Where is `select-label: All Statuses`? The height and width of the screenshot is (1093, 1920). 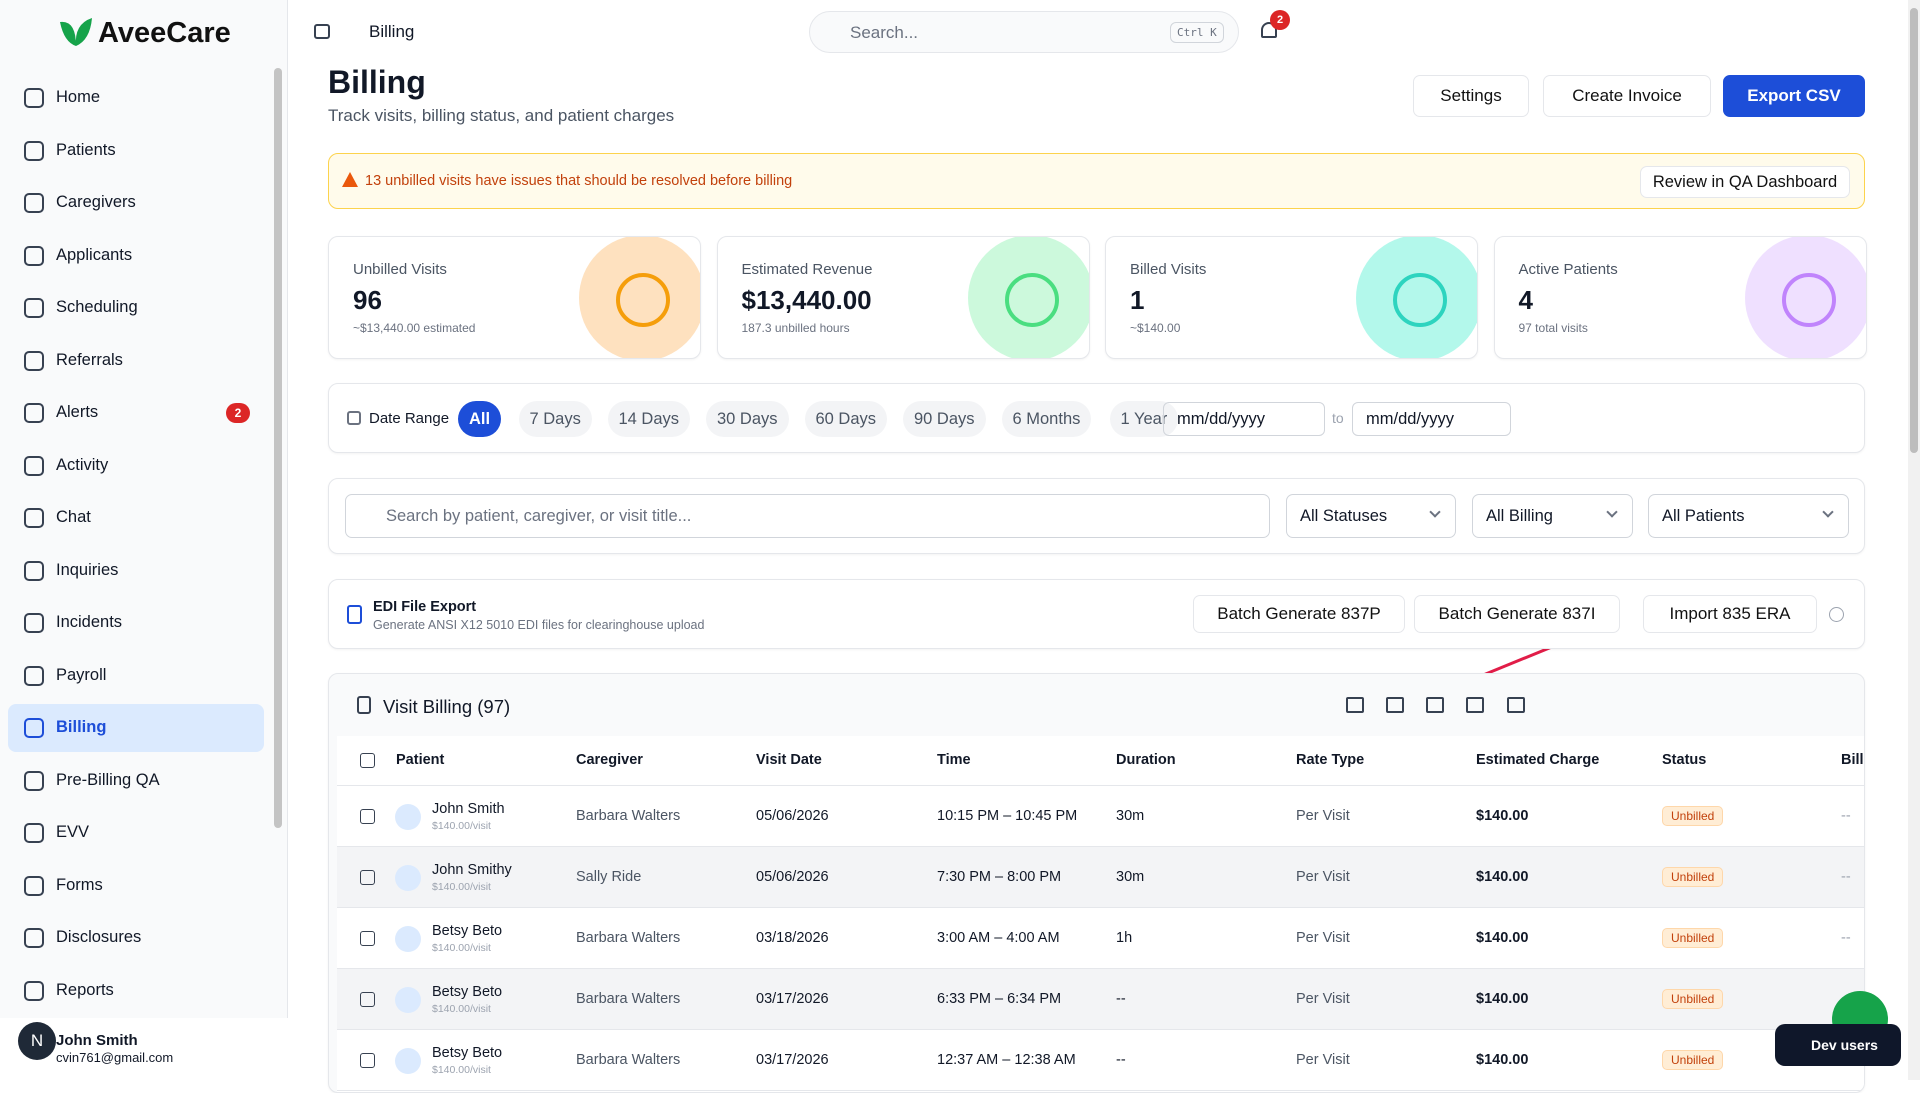 select-label: All Statuses is located at coordinates (1344, 516).